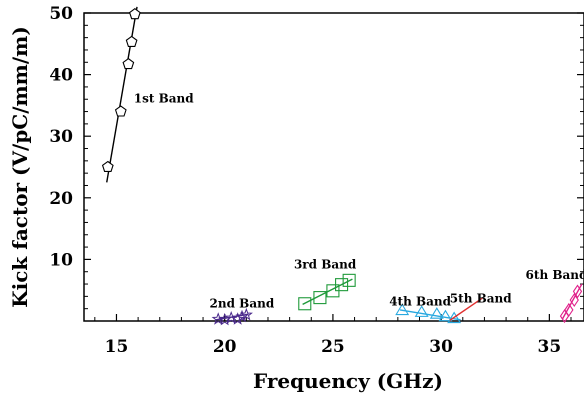  What do you see at coordinates (225, 347) in the screenshot?
I see `x-tick-label: 20` at bounding box center [225, 347].